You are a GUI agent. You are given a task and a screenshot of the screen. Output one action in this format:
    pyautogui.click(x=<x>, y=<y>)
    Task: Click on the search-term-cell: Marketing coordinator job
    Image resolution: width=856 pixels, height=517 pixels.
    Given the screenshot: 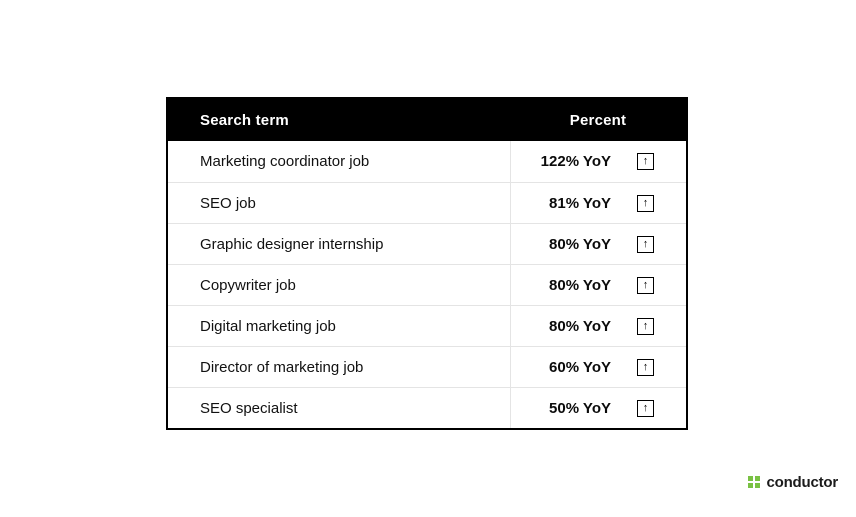 What is the action you would take?
    pyautogui.click(x=285, y=161)
    